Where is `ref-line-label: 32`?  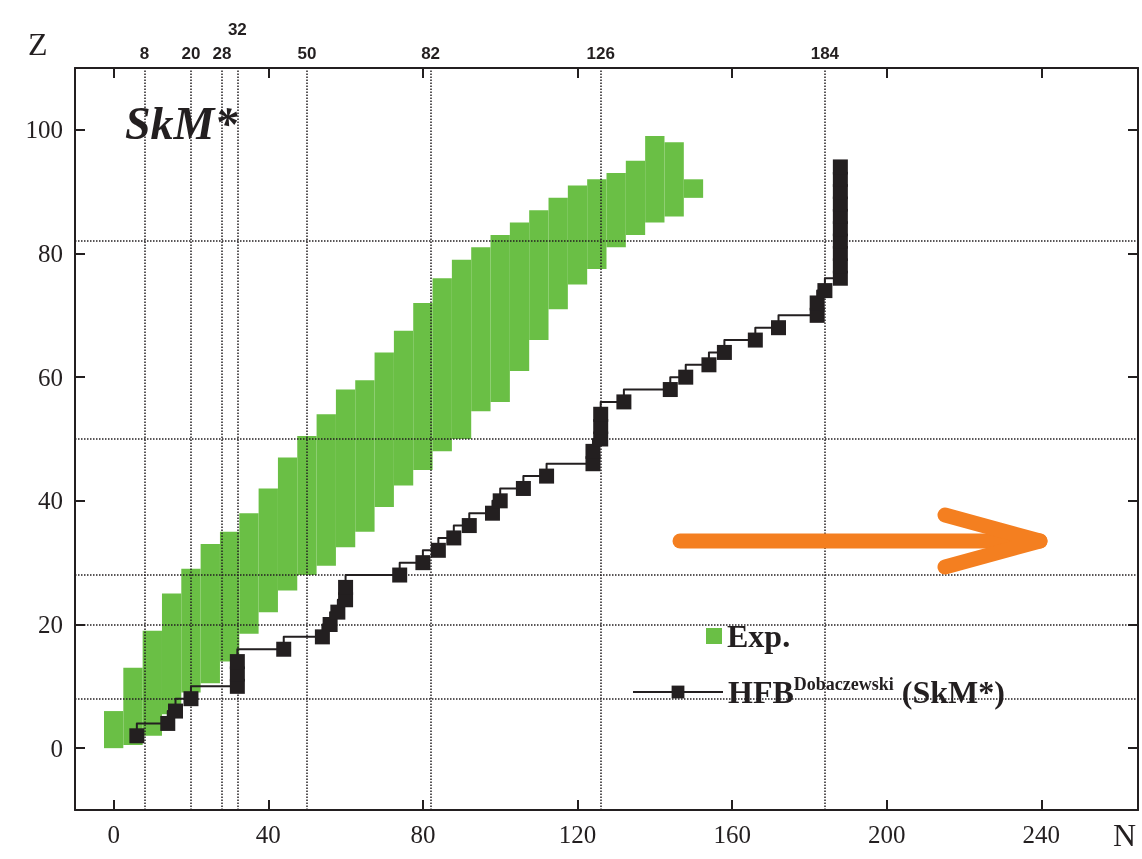
ref-line-label: 32 is located at coordinates (237, 29).